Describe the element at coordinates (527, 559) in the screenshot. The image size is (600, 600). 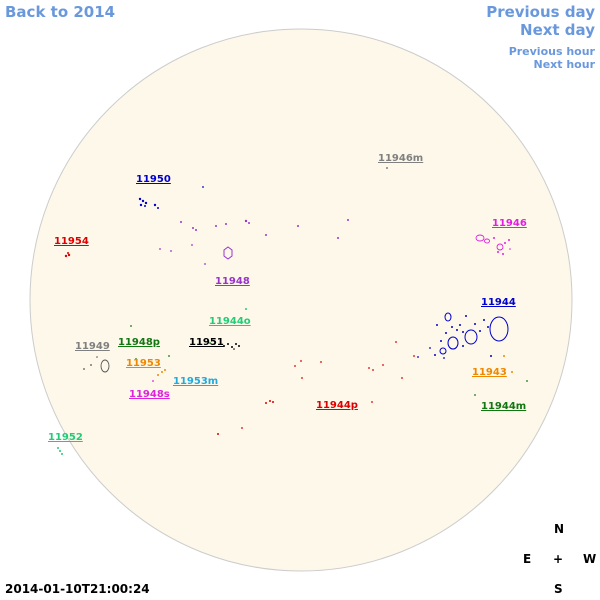
I see `compass-east: E` at that location.